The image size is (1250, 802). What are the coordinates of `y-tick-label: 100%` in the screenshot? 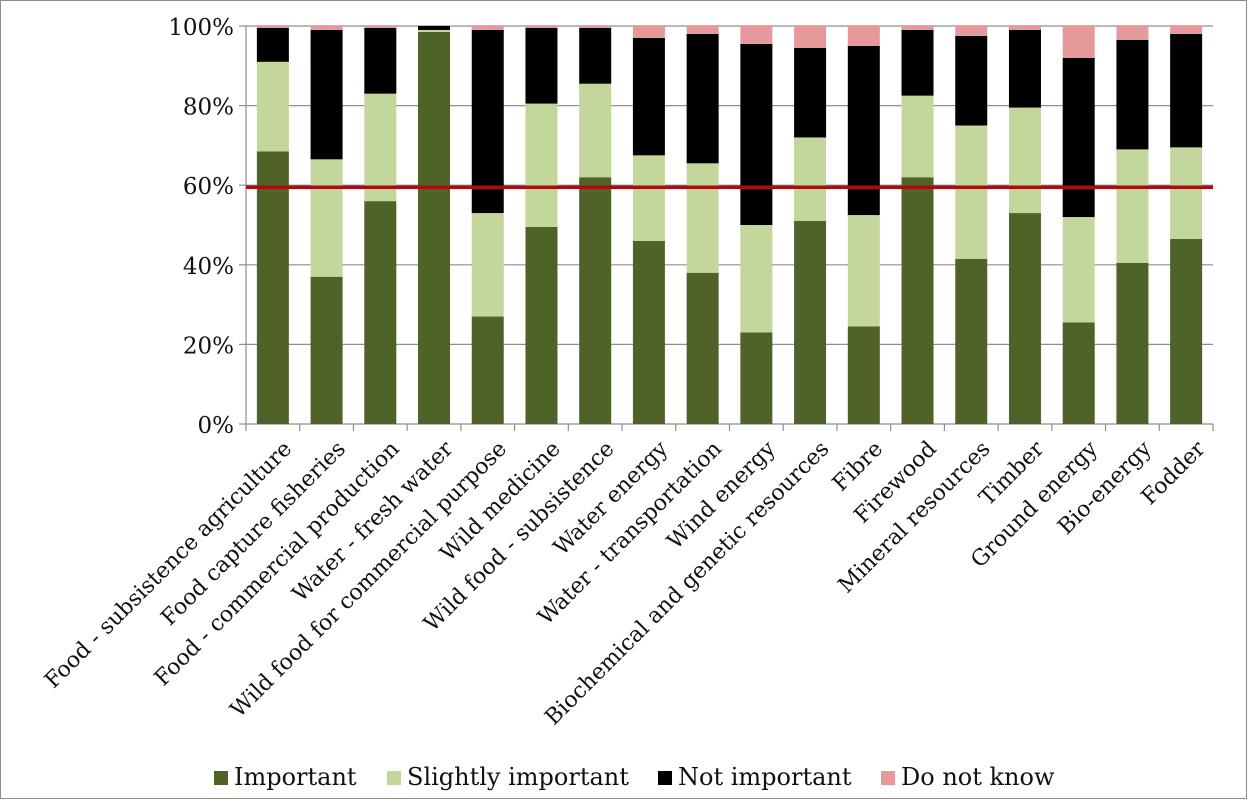 It's located at (201, 28).